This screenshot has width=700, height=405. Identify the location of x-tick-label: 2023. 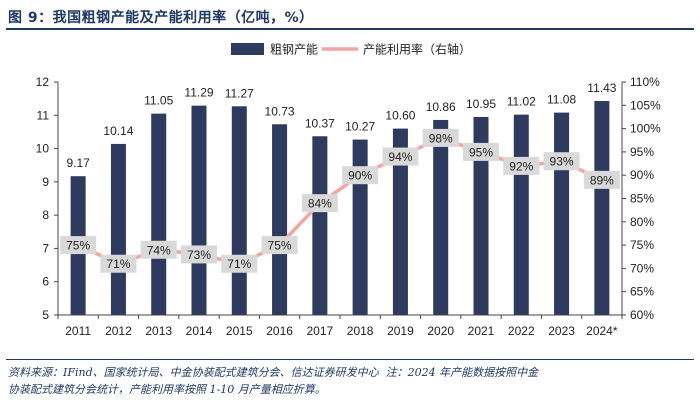
(561, 331).